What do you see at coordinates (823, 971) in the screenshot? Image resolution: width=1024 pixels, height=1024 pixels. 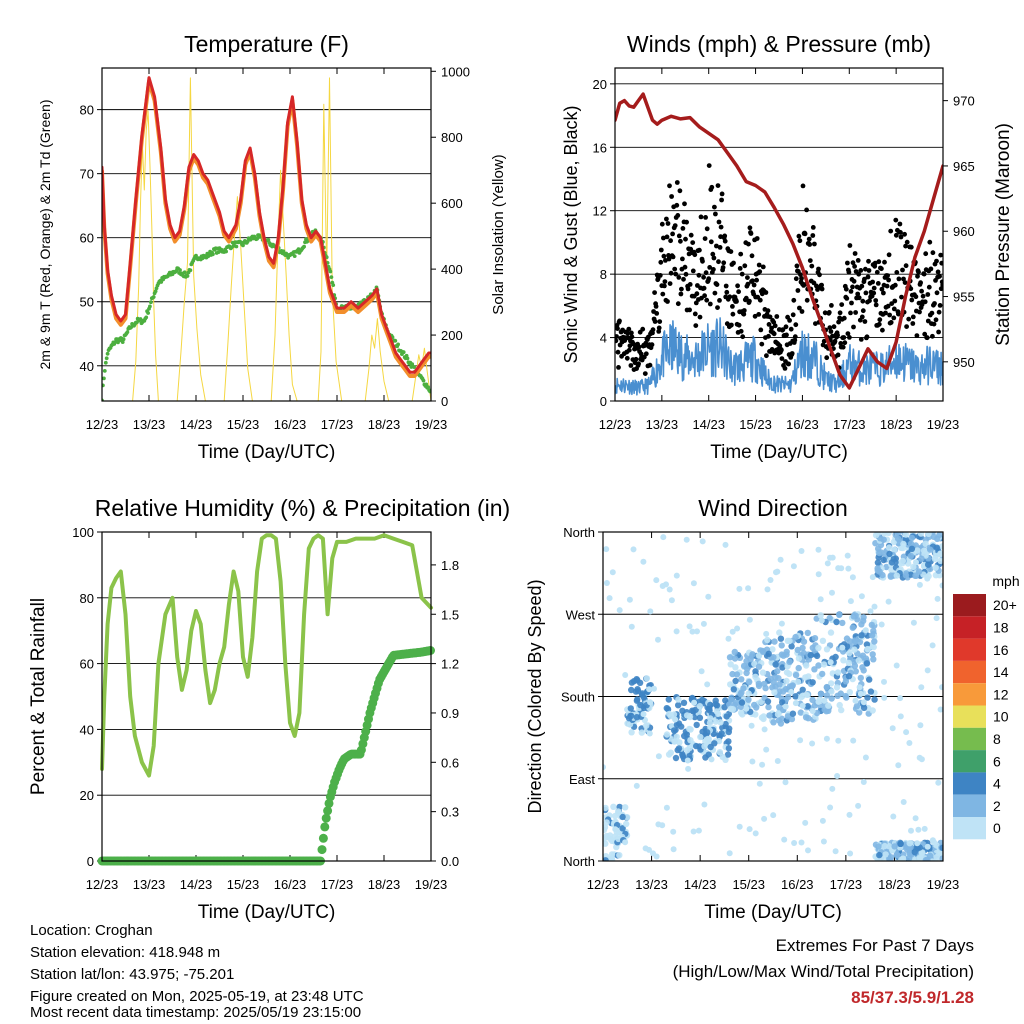 I see `extremes-subtitle: (High/Low/Max Wind/Total Precipitation)` at bounding box center [823, 971].